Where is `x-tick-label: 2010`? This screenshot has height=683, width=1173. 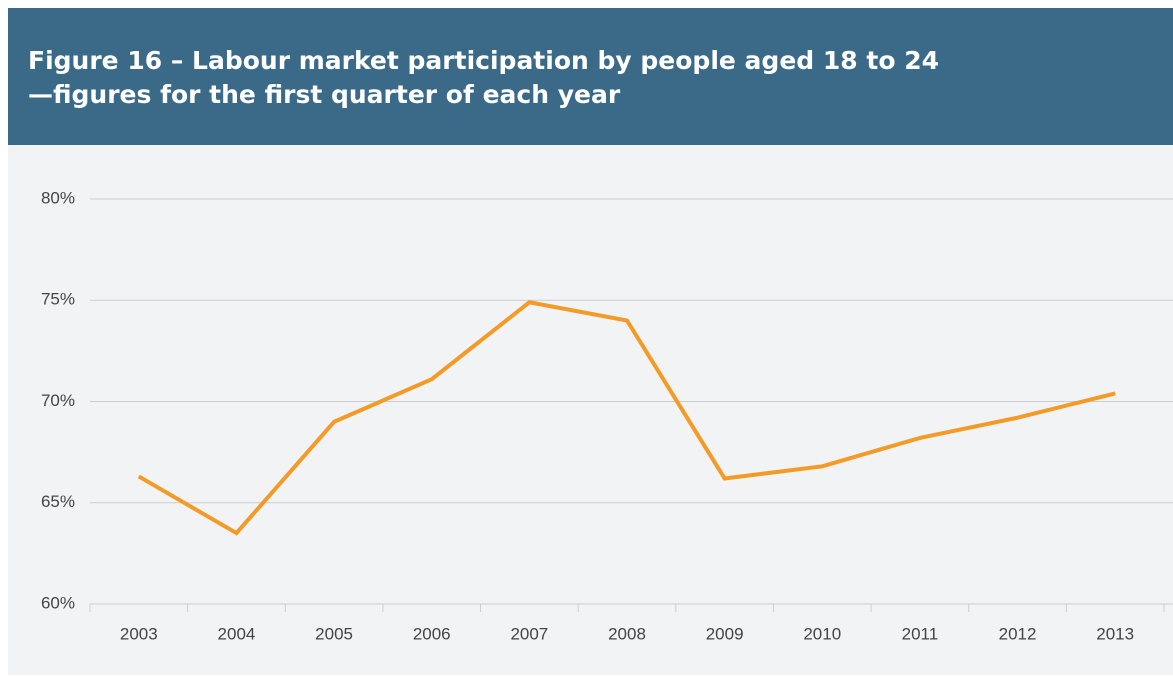
x-tick-label: 2010 is located at coordinates (822, 633).